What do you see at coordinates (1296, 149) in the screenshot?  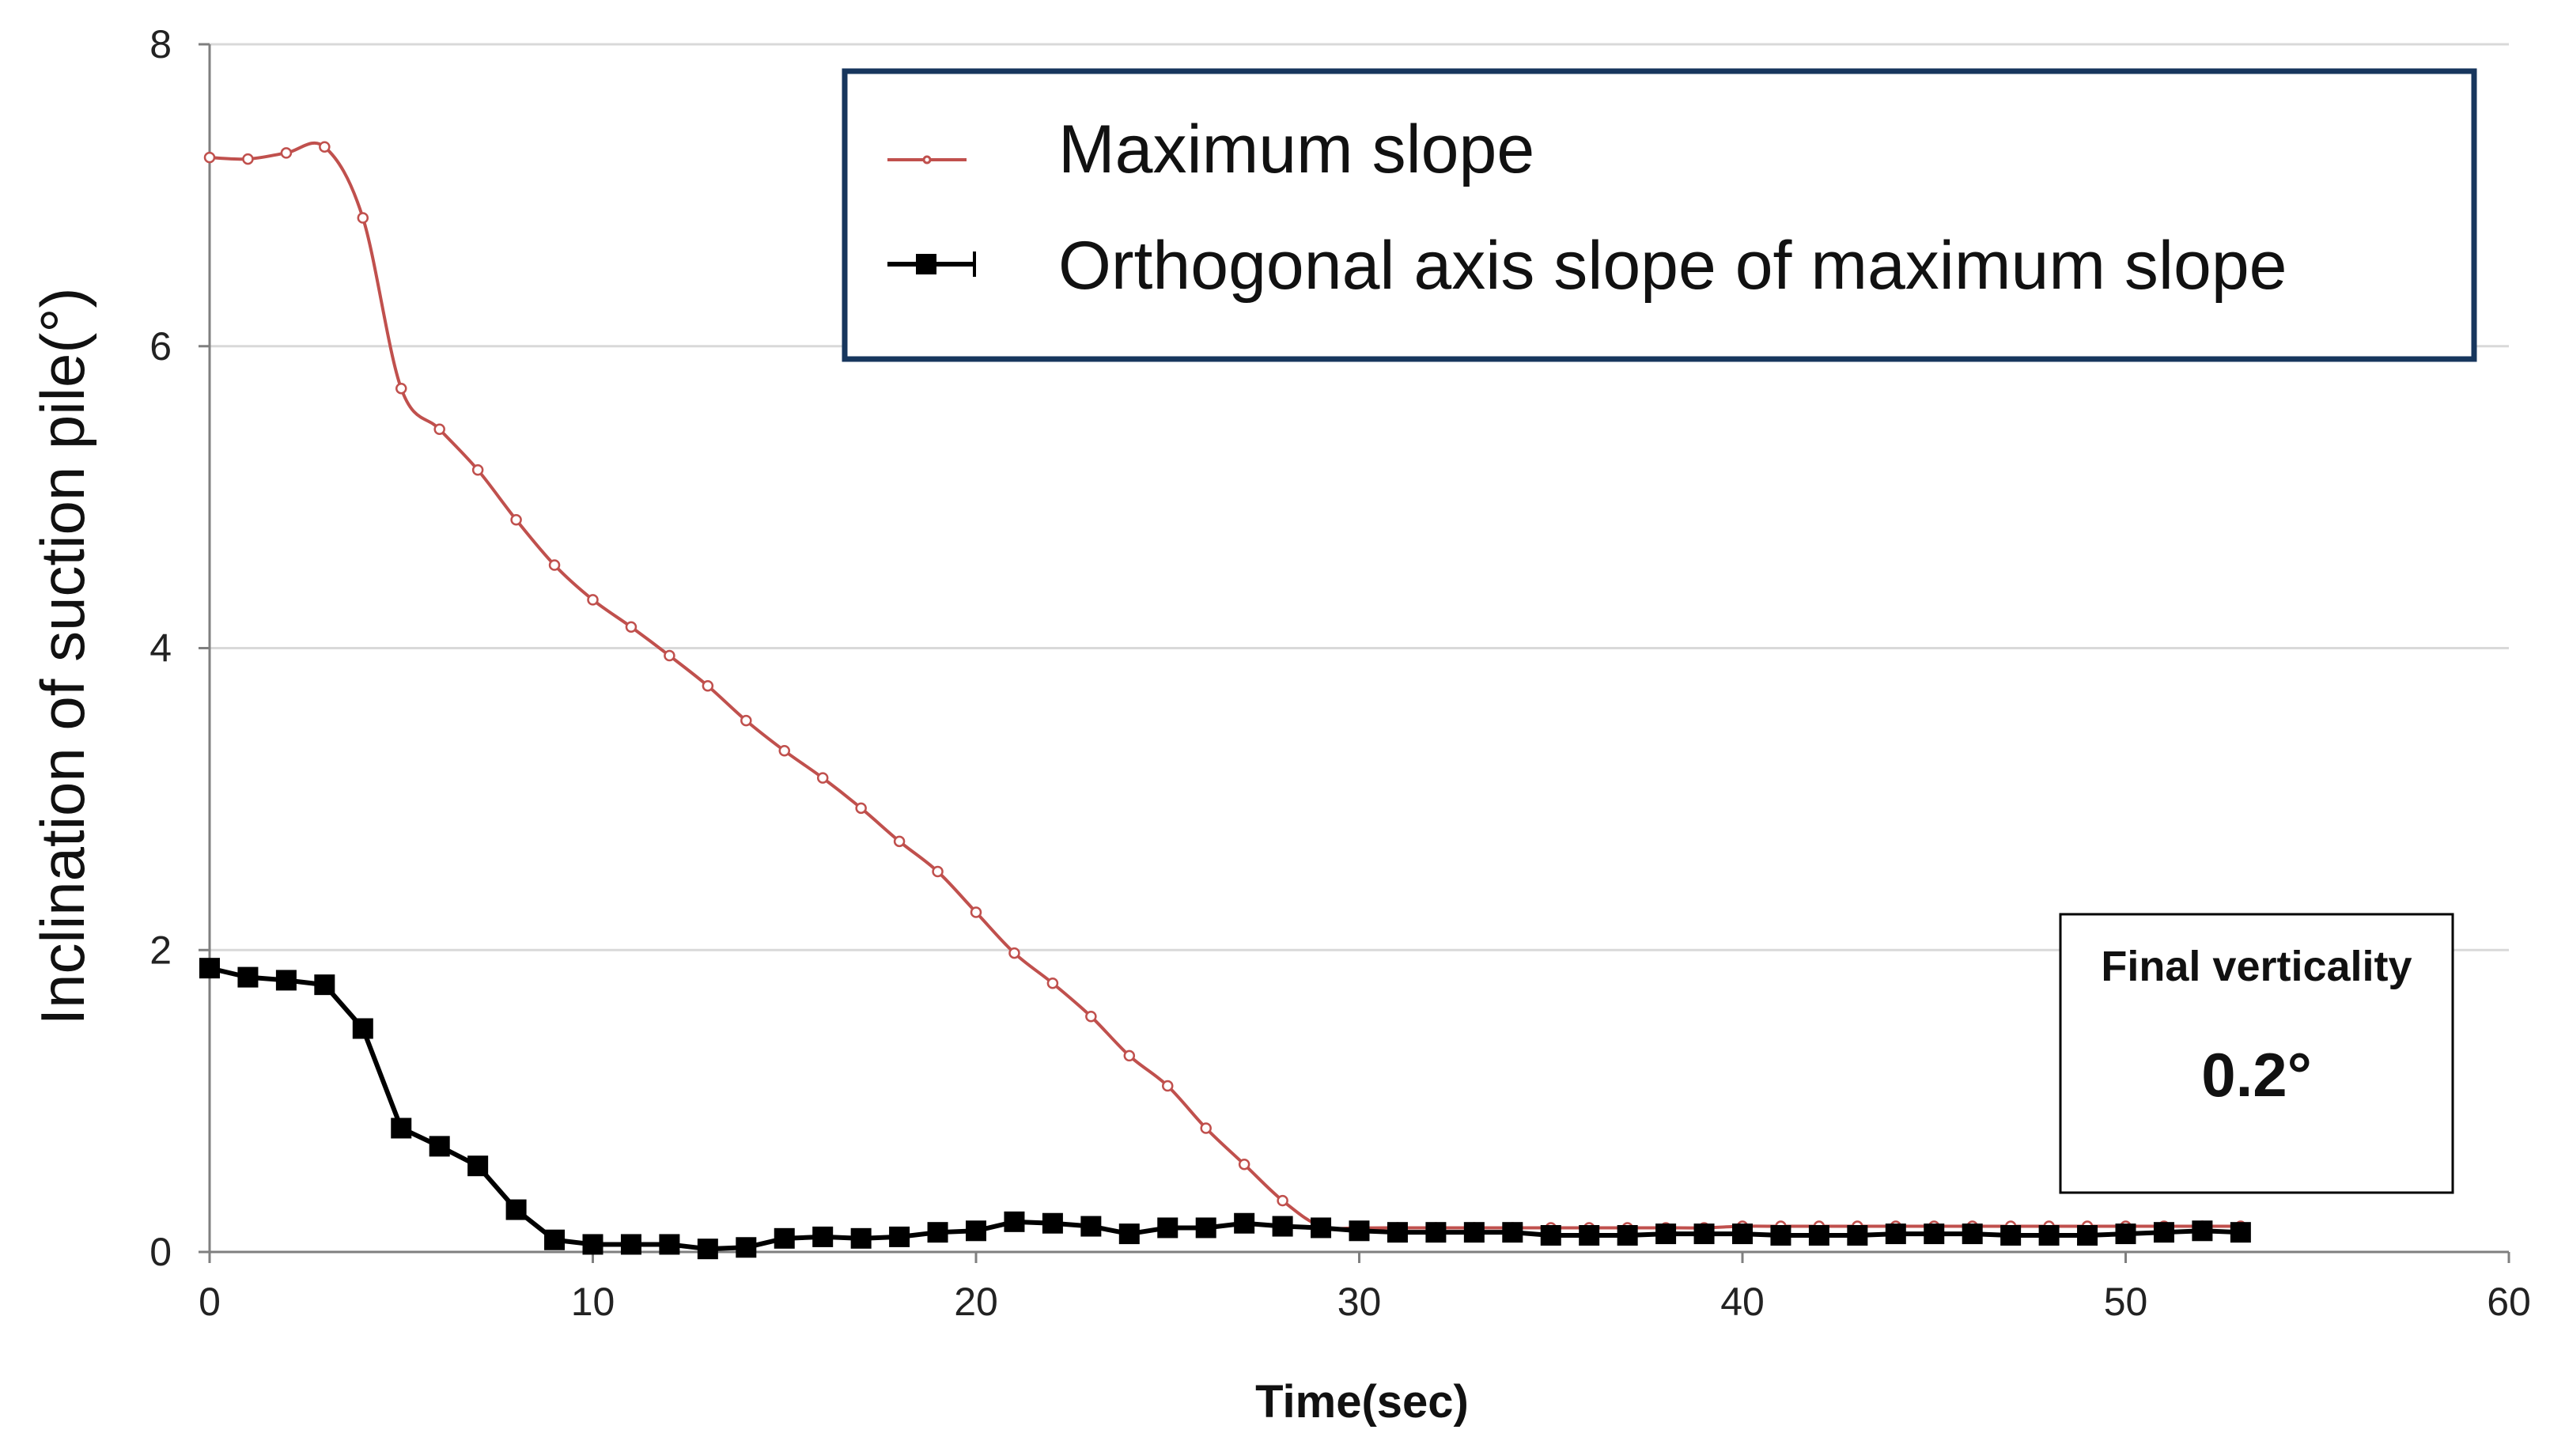 I see `legend-label-maximum-slope: Maximum slope` at bounding box center [1296, 149].